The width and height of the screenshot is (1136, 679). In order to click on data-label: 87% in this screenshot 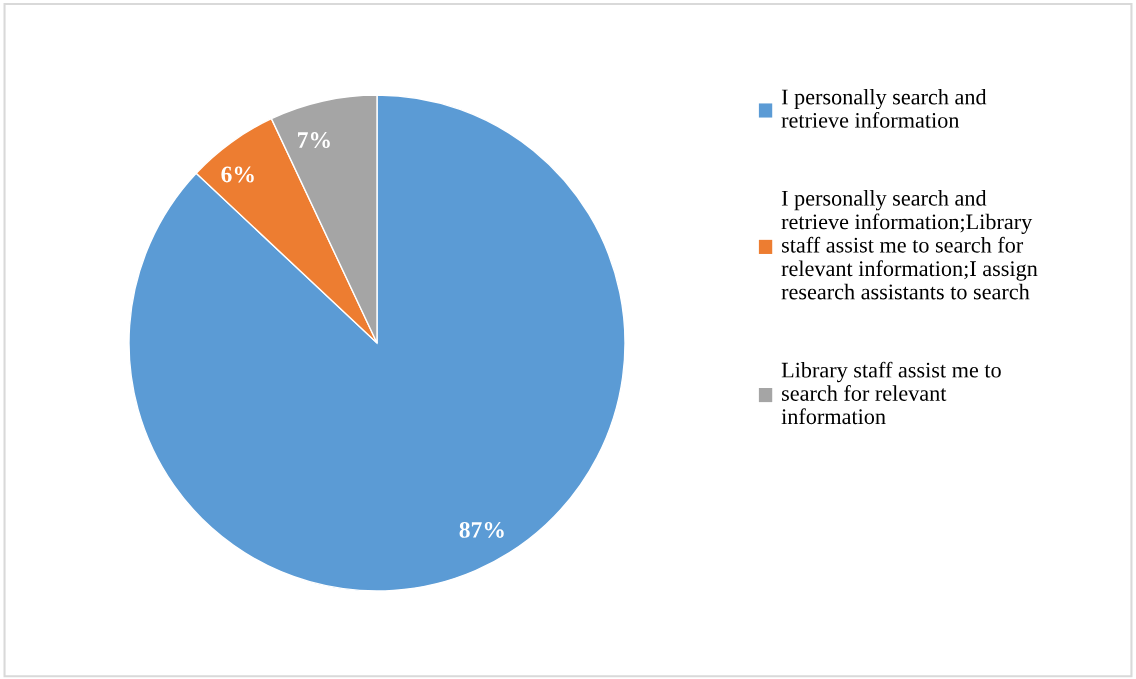, I will do `click(481, 529)`.